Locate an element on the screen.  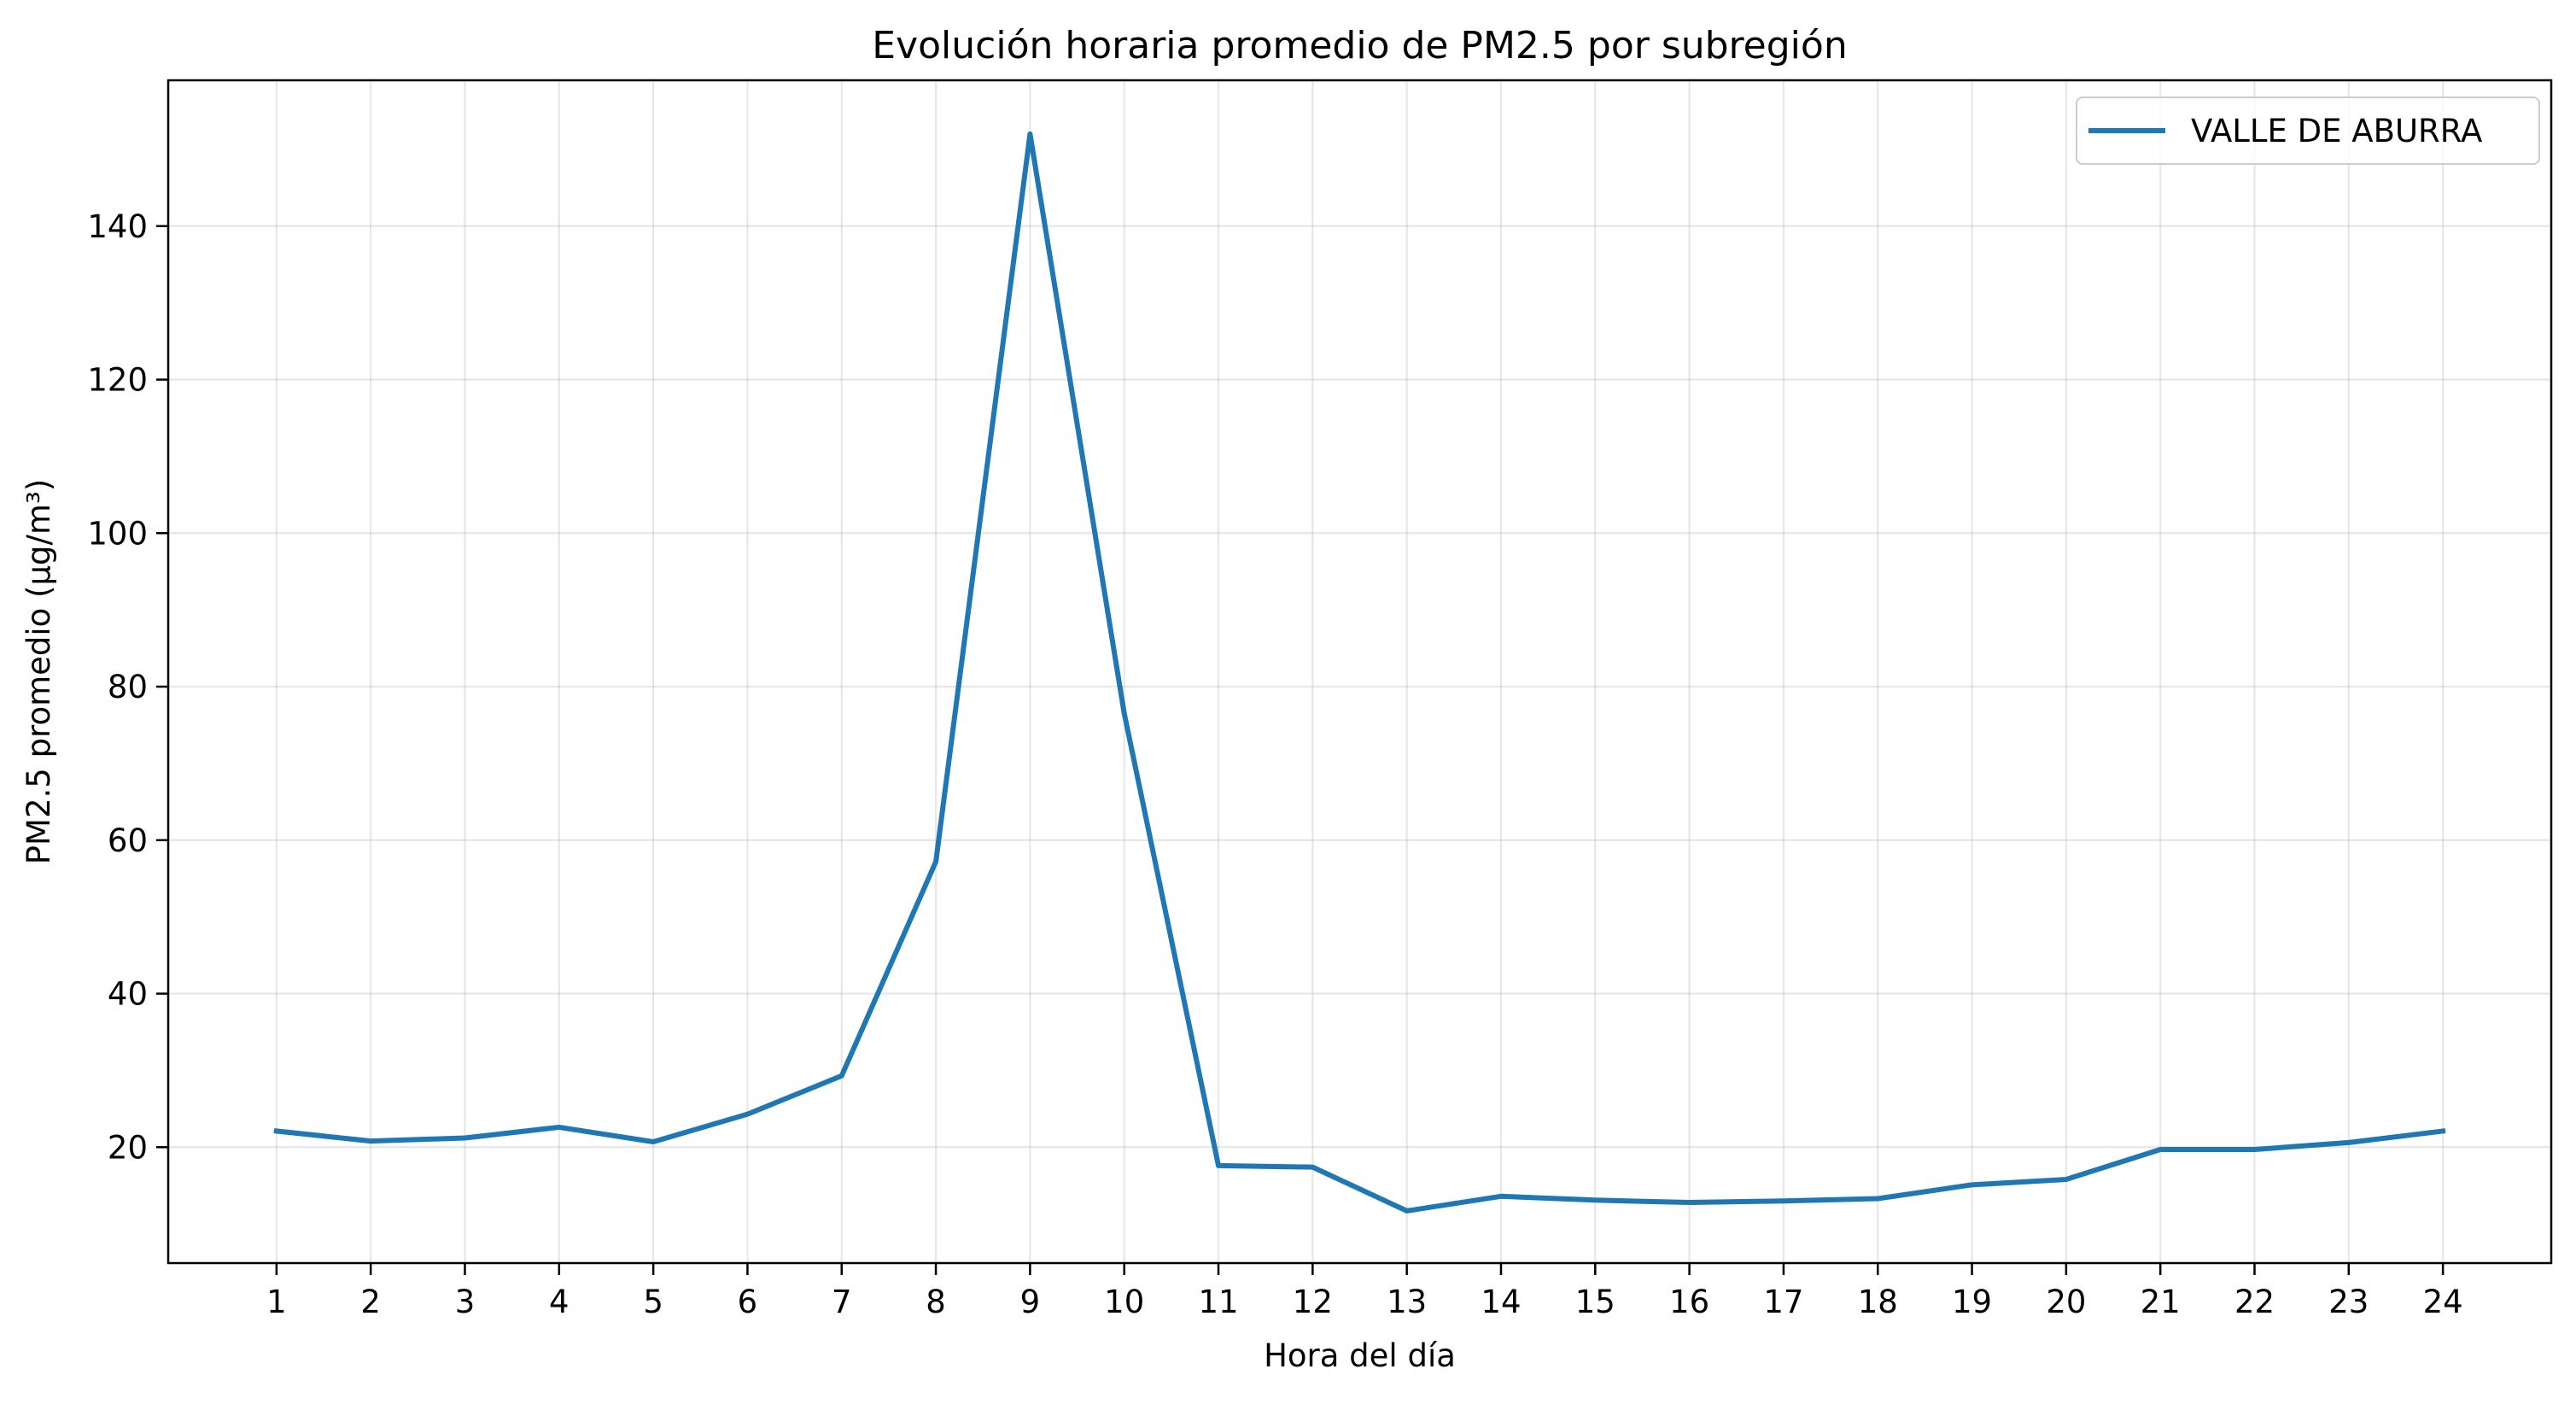
x-tick-label: 20 is located at coordinates (2066, 1302).